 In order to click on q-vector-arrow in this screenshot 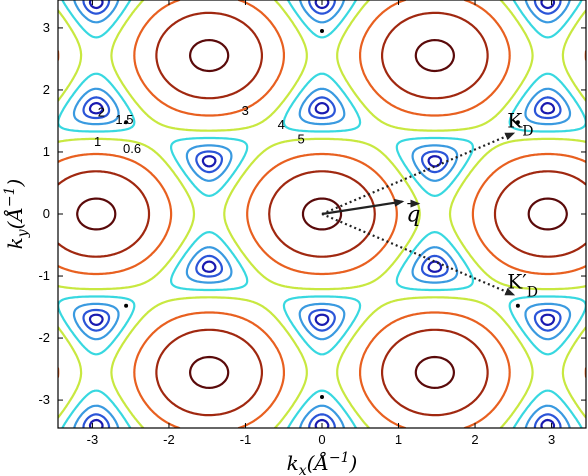, I will do `click(363, 207)`.